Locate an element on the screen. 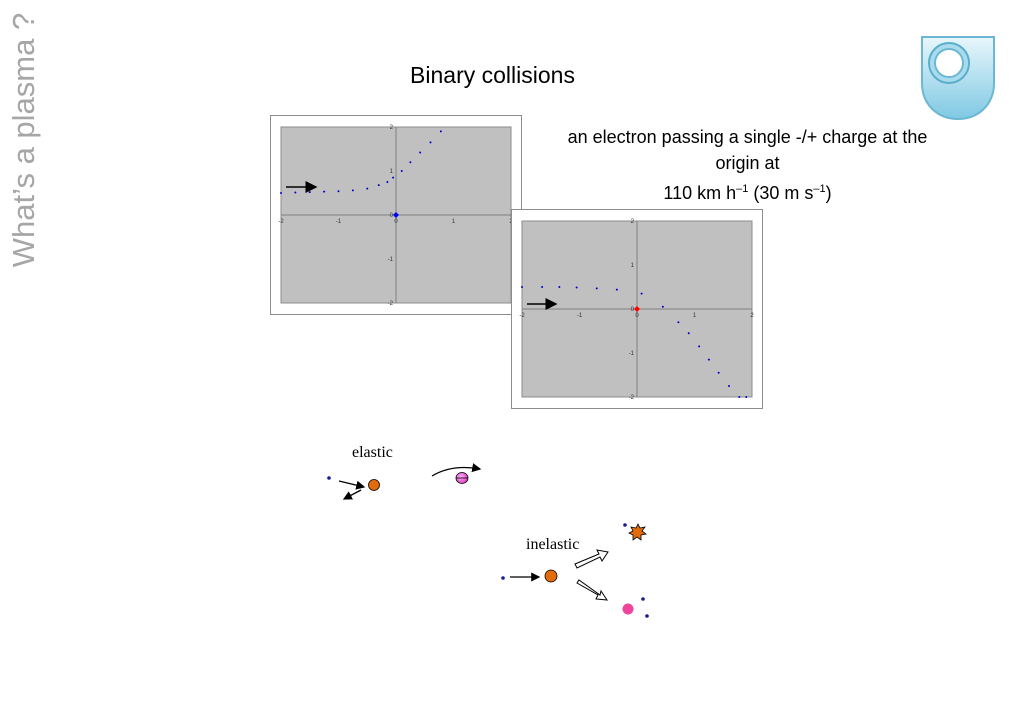  outcome-arrow-up is located at coordinates (591, 559).